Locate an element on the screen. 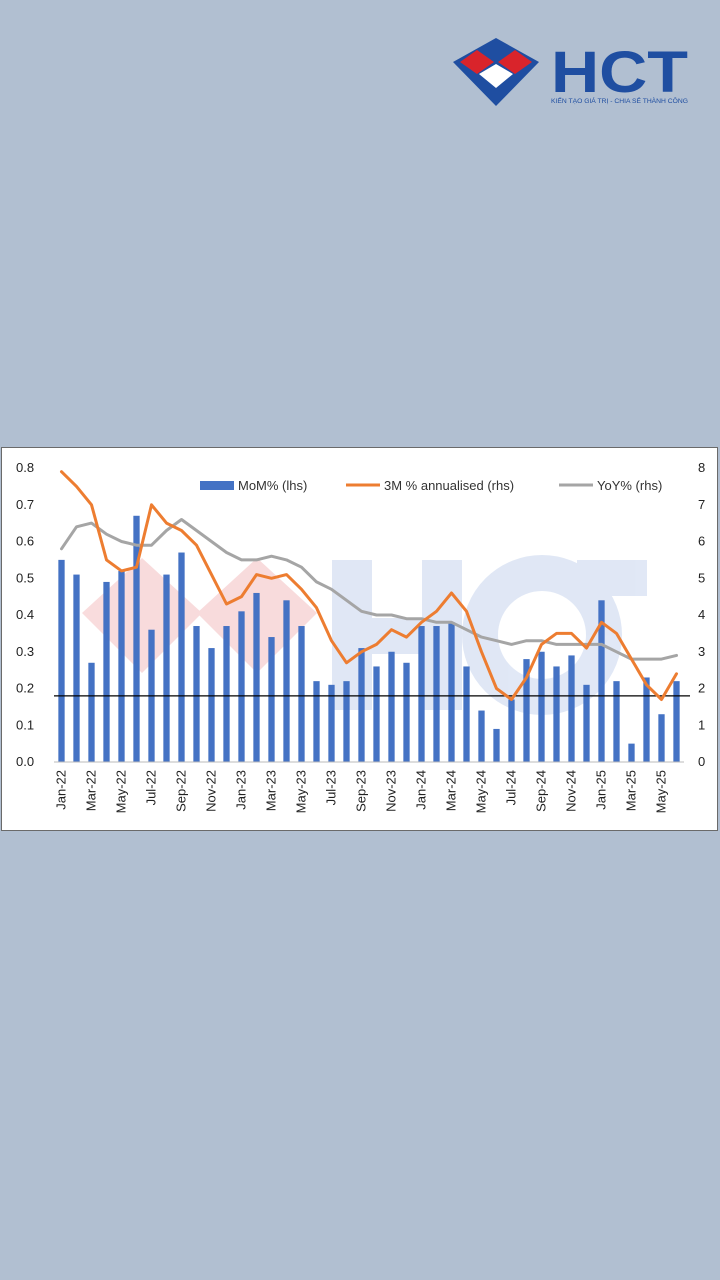 Image resolution: width=720 pixels, height=1280 pixels. x-tick-label: Mar-22 is located at coordinates (91, 790).